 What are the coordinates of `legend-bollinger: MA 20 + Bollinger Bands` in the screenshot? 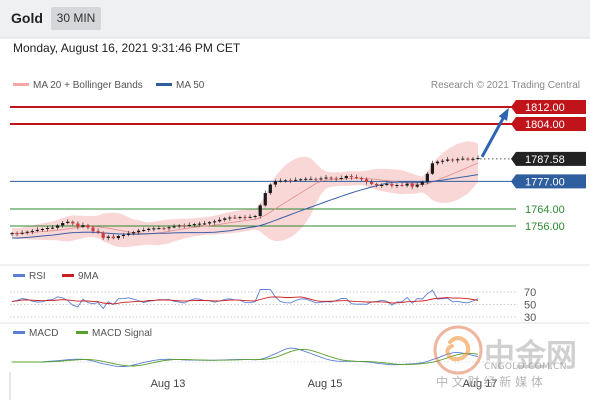 It's located at (78, 85).